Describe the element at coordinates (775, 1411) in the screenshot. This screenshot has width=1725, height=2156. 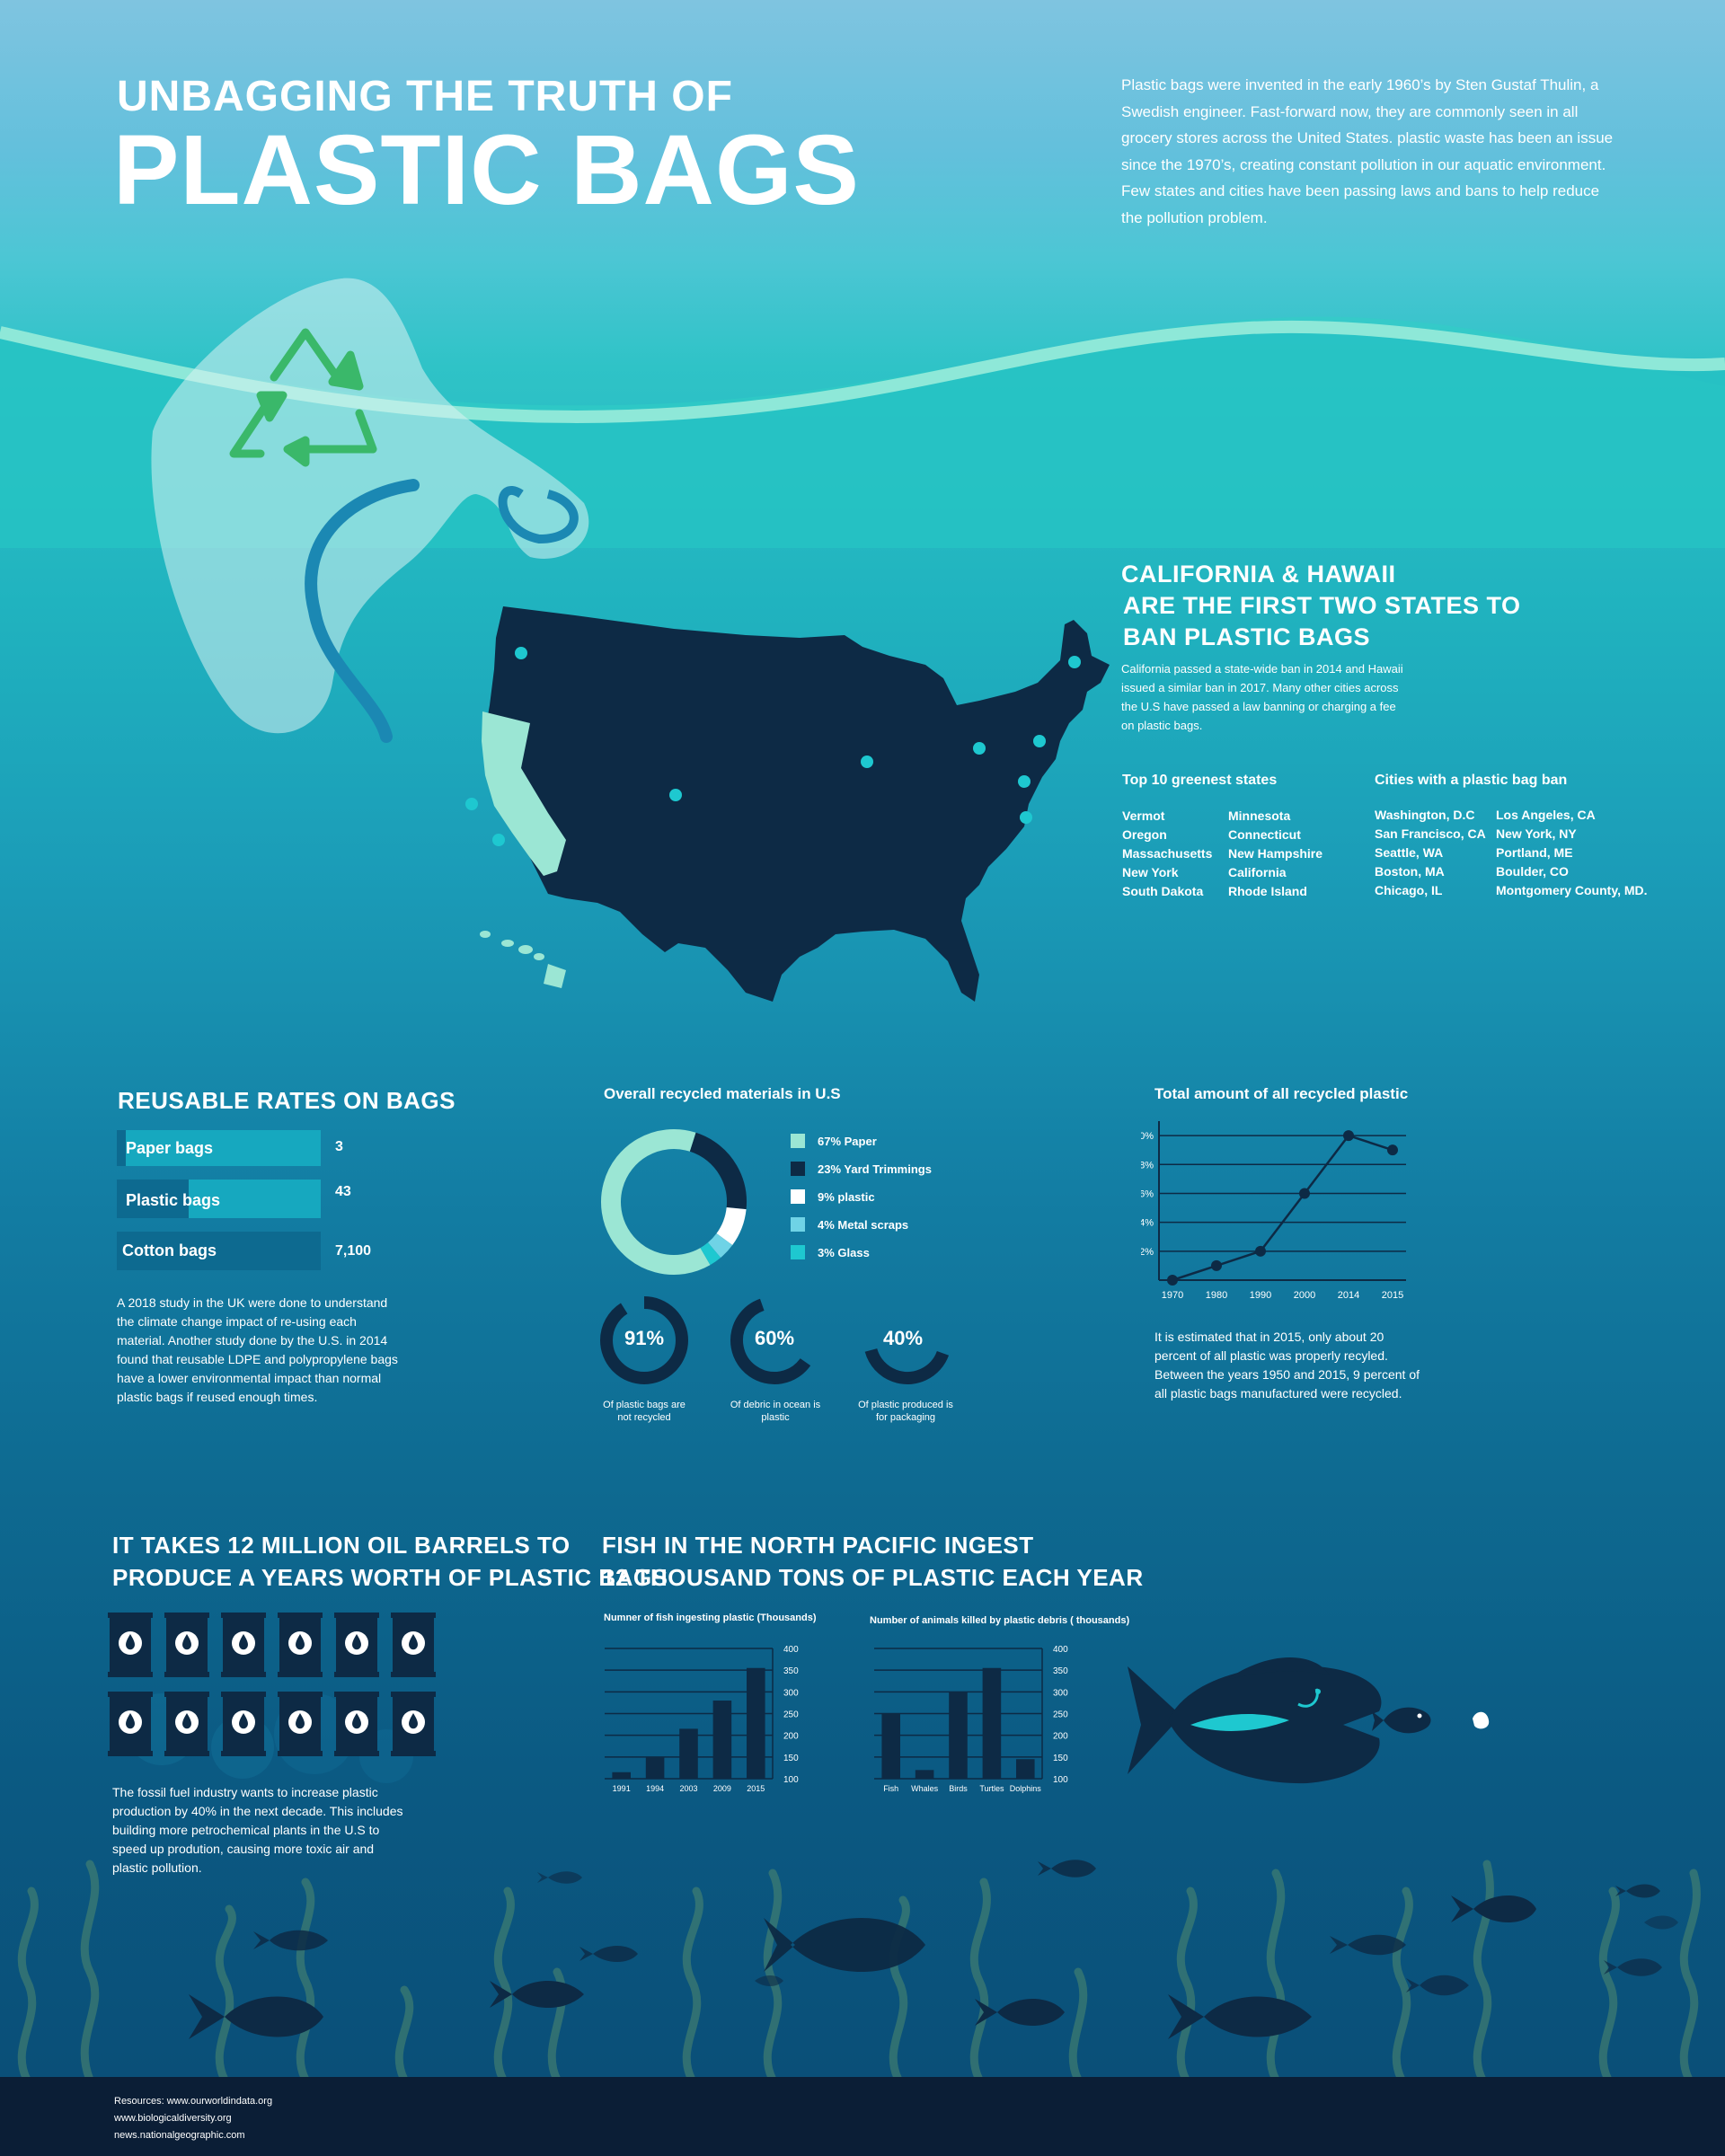
I see `ring-caption: Of debric in ocean is plastic` at that location.